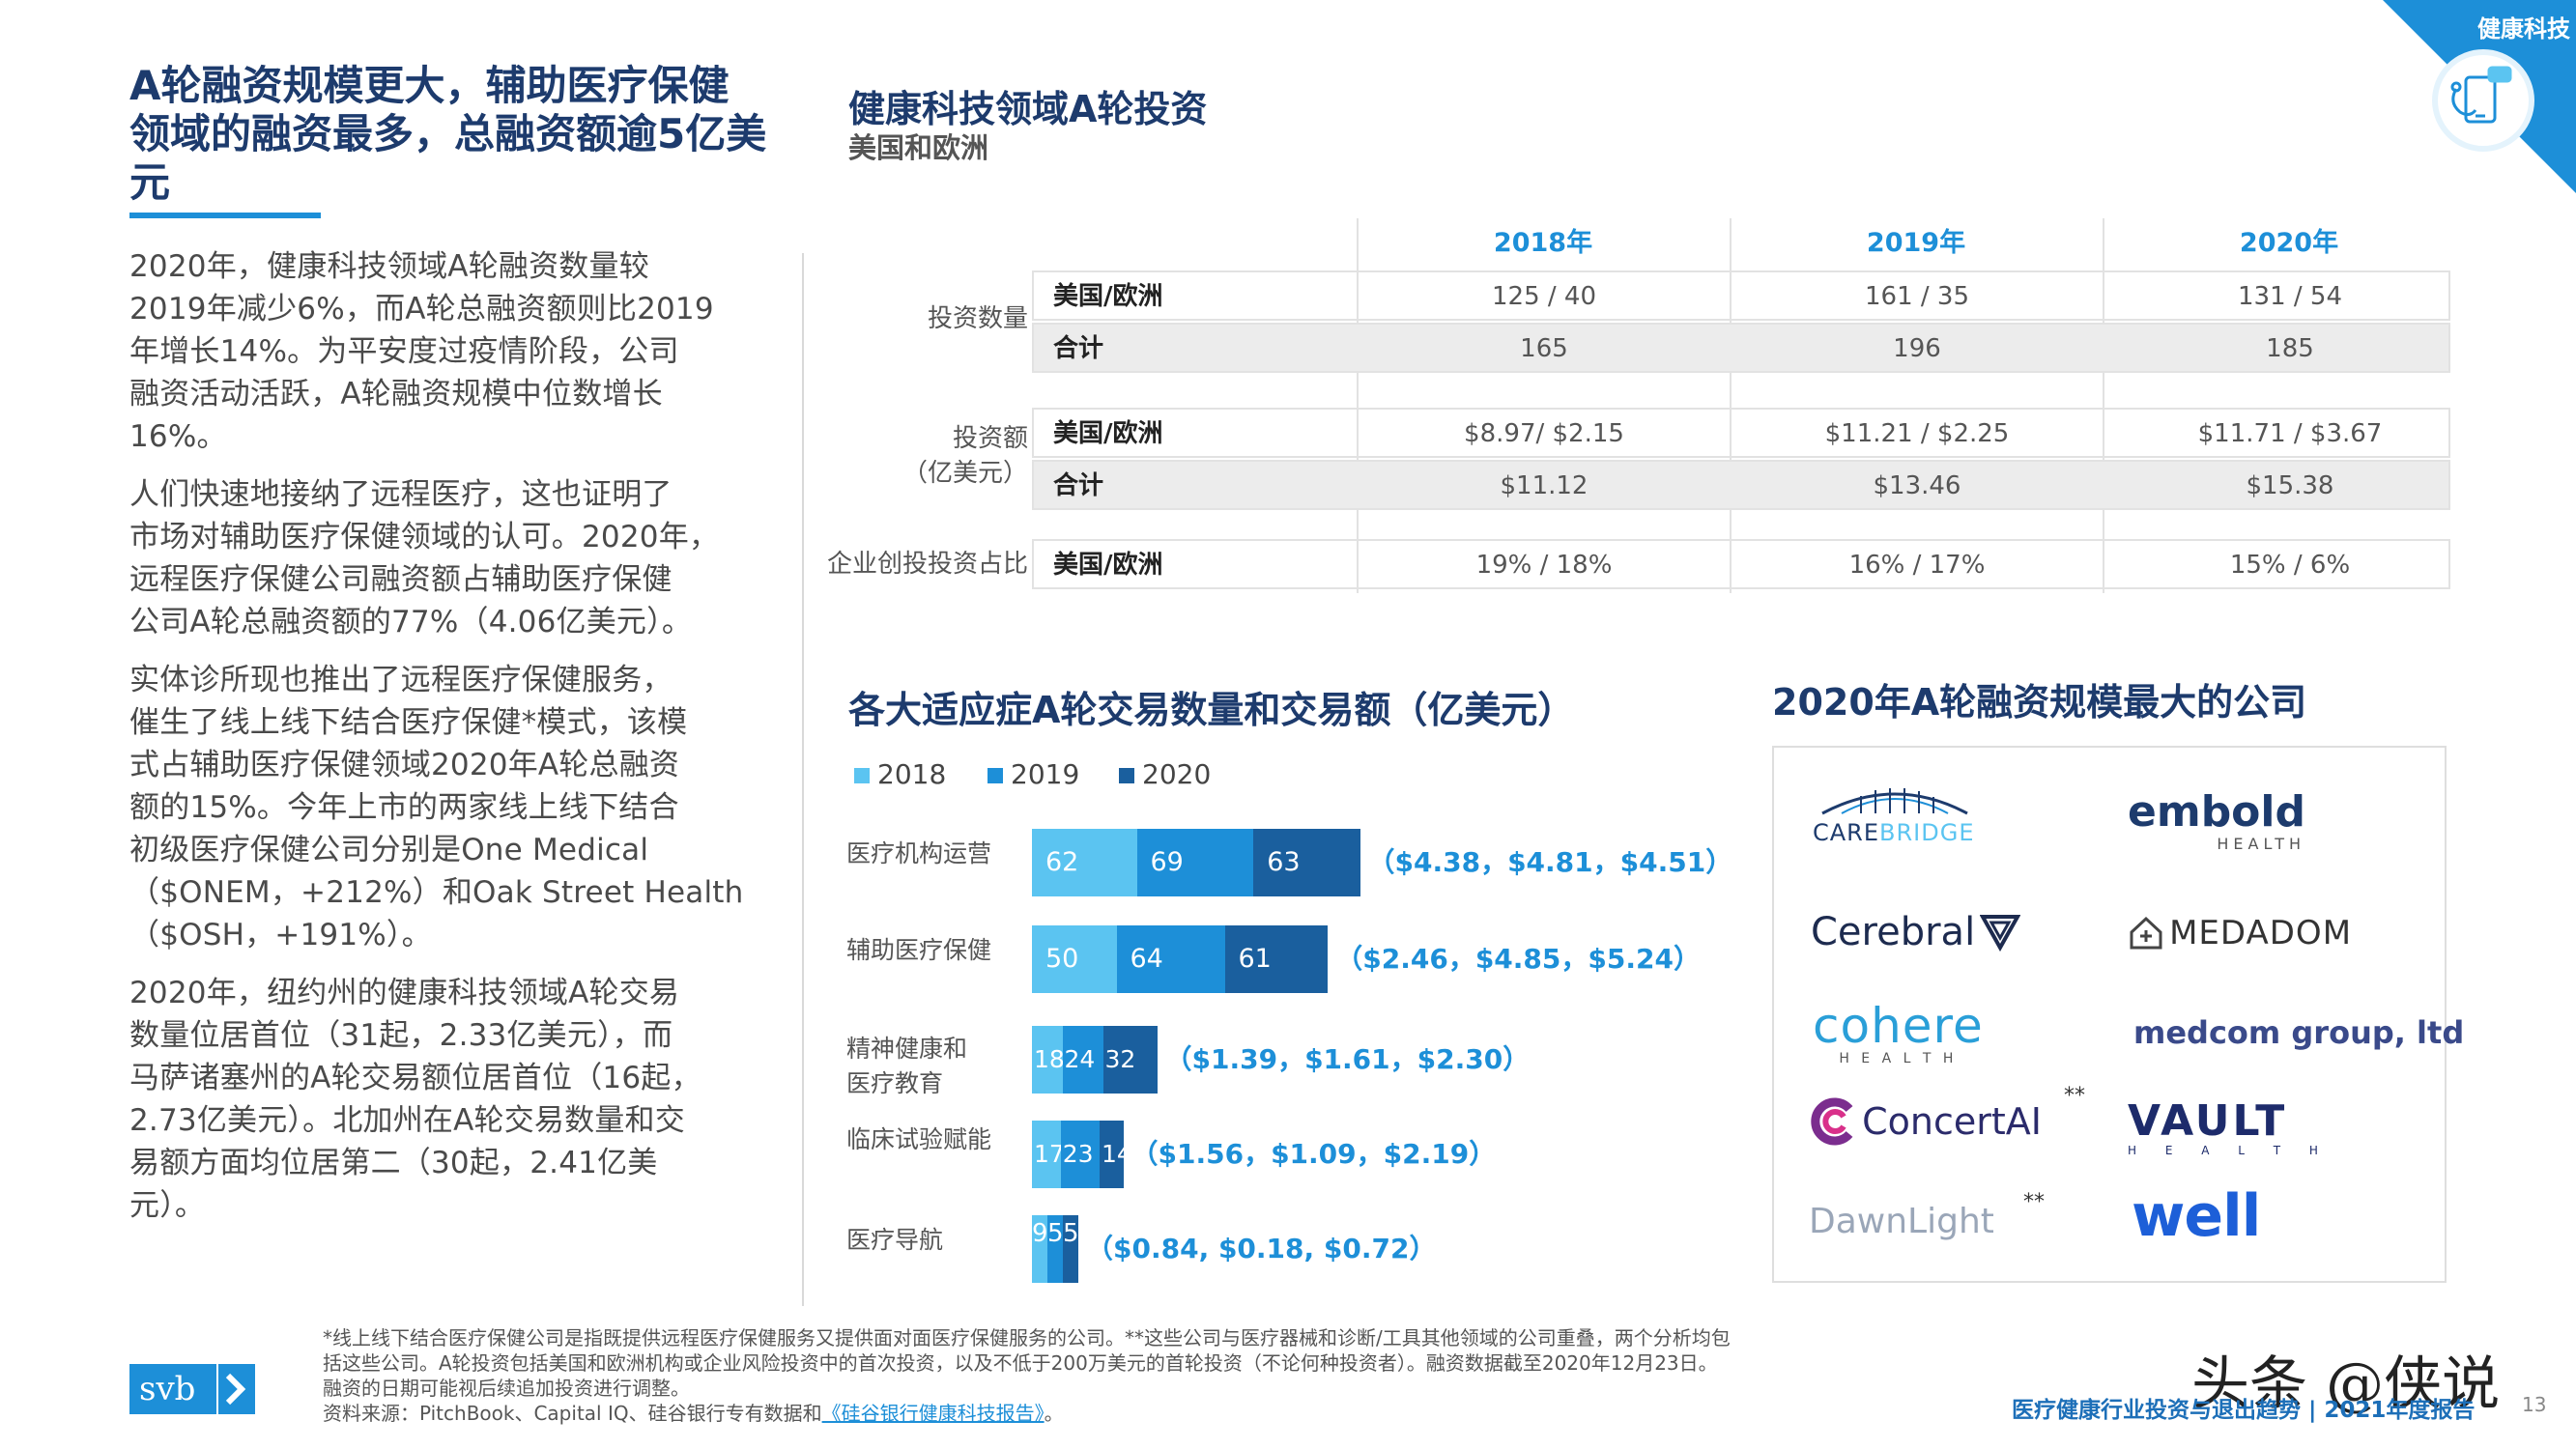 The height and width of the screenshot is (1449, 2576). I want to click on svb-logo-text: svb, so click(167, 1389).